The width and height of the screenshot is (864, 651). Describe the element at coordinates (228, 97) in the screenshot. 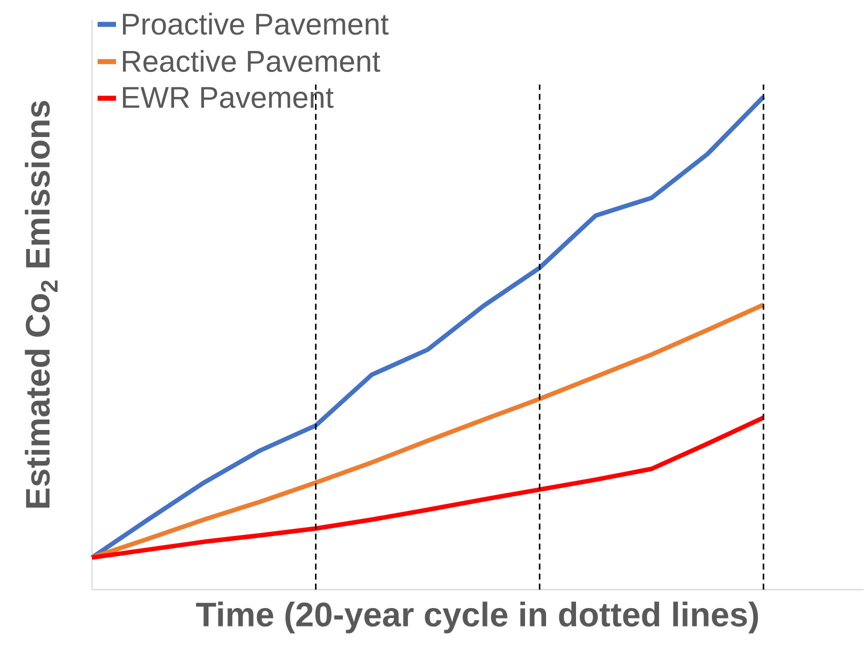

I see `legend-label: EWR Pavement` at that location.